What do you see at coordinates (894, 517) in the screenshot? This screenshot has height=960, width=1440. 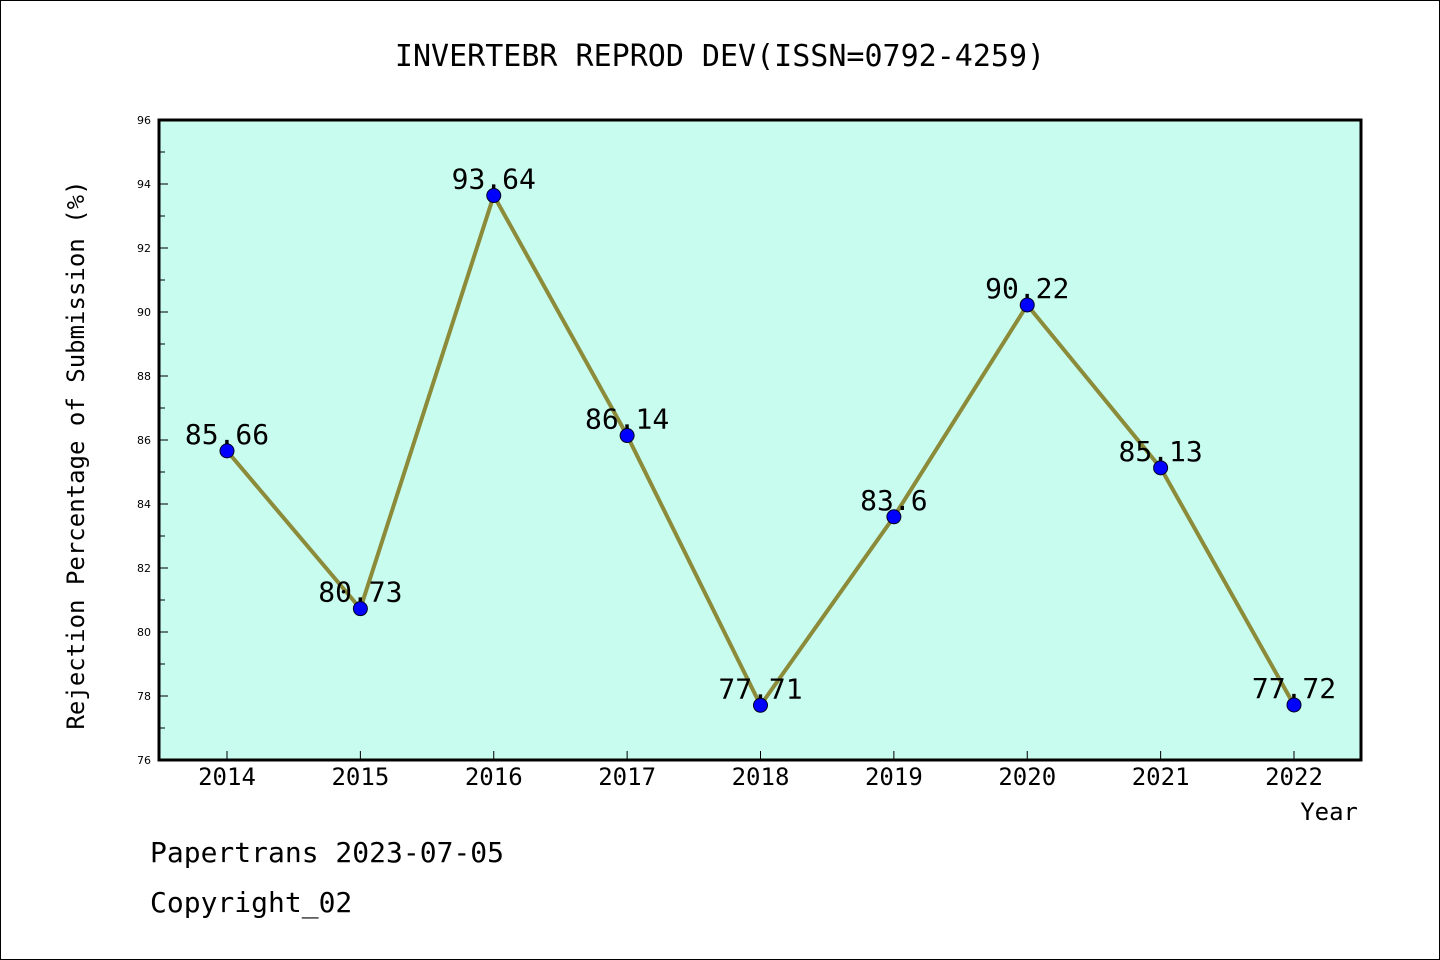 I see `data-point-2019` at bounding box center [894, 517].